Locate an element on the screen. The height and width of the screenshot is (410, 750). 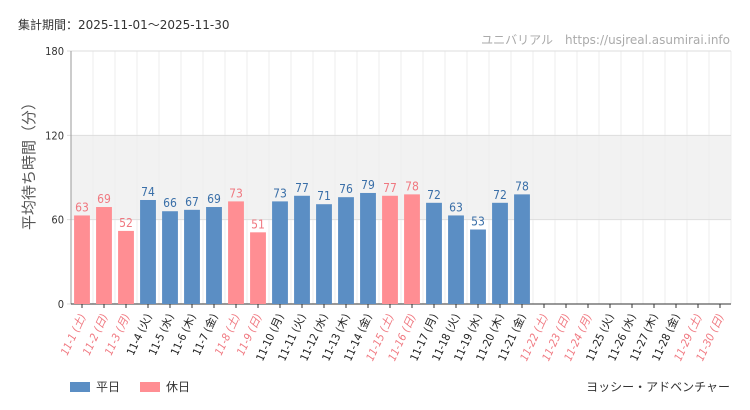
data-label: 74 is located at coordinates (148, 192).